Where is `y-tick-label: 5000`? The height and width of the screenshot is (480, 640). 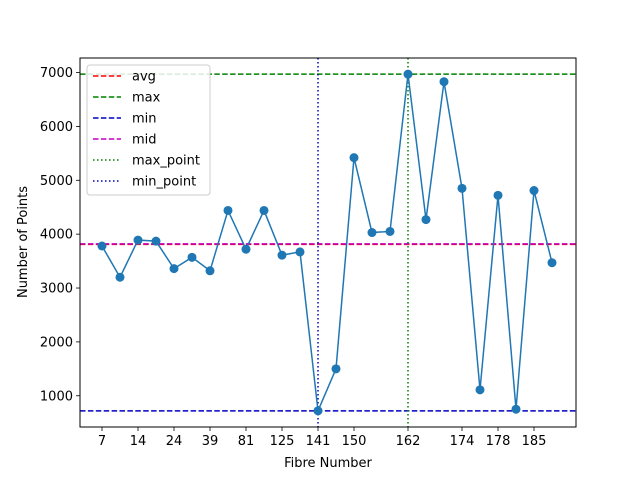 y-tick-label: 5000 is located at coordinates (56, 181).